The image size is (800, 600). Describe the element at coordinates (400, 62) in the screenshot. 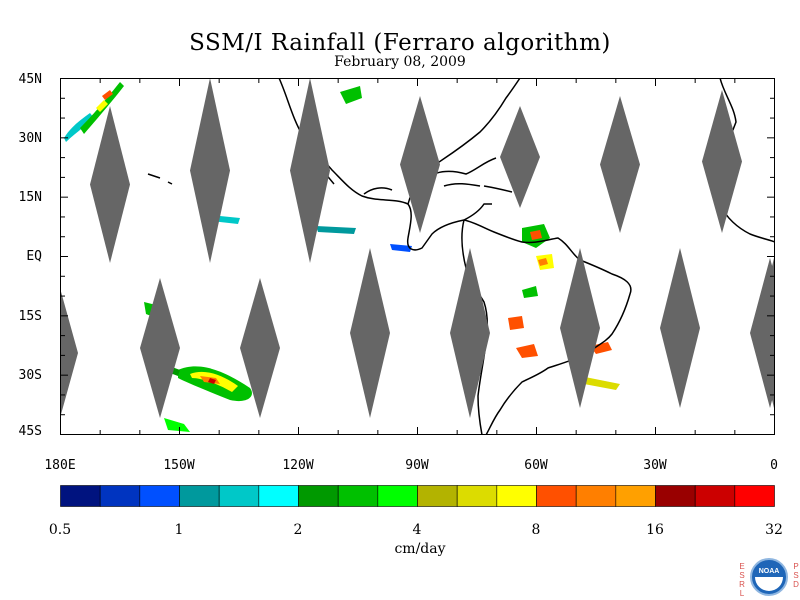

I see `chart-date: February 08, 2009` at that location.